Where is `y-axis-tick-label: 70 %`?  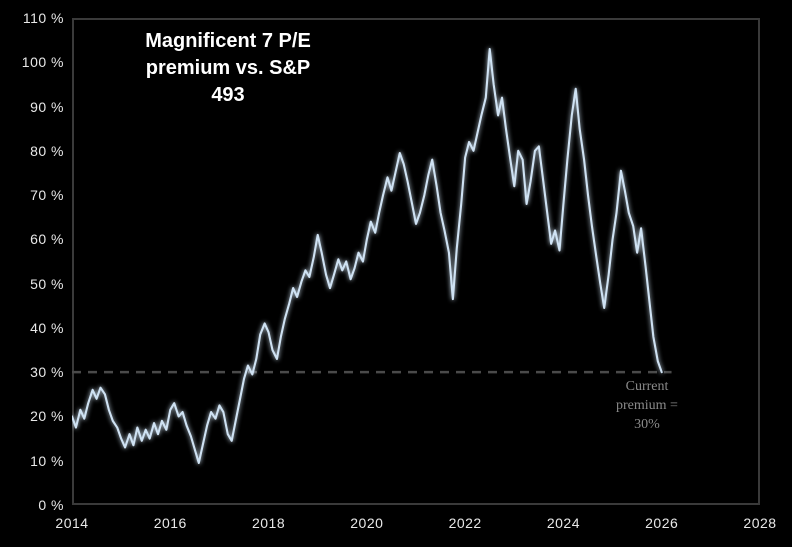 y-axis-tick-label: 70 % is located at coordinates (47, 195).